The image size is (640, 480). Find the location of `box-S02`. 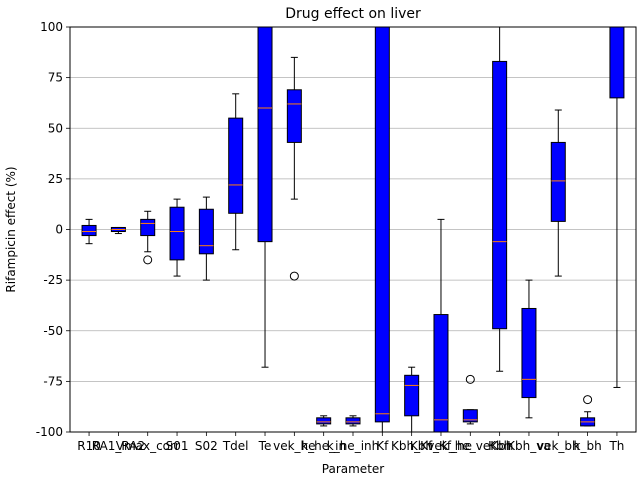

box-S02 is located at coordinates (206, 238).